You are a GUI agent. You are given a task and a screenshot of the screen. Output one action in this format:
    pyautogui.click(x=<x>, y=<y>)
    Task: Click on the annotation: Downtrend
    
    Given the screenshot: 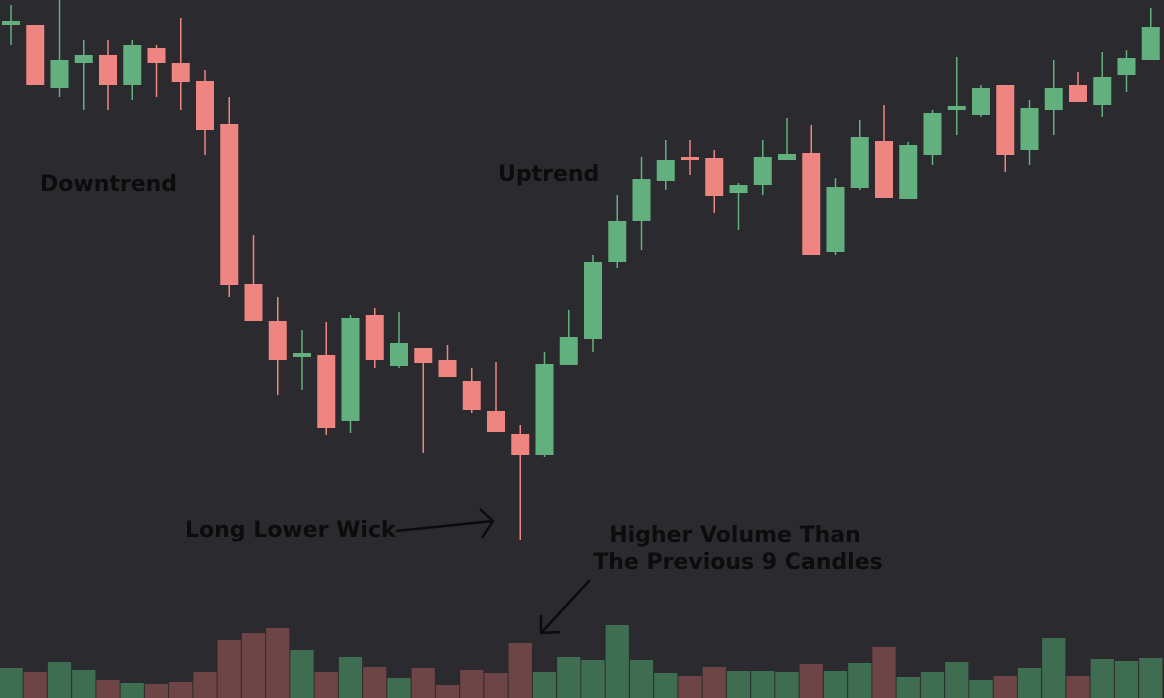 What is the action you would take?
    pyautogui.click(x=108, y=184)
    